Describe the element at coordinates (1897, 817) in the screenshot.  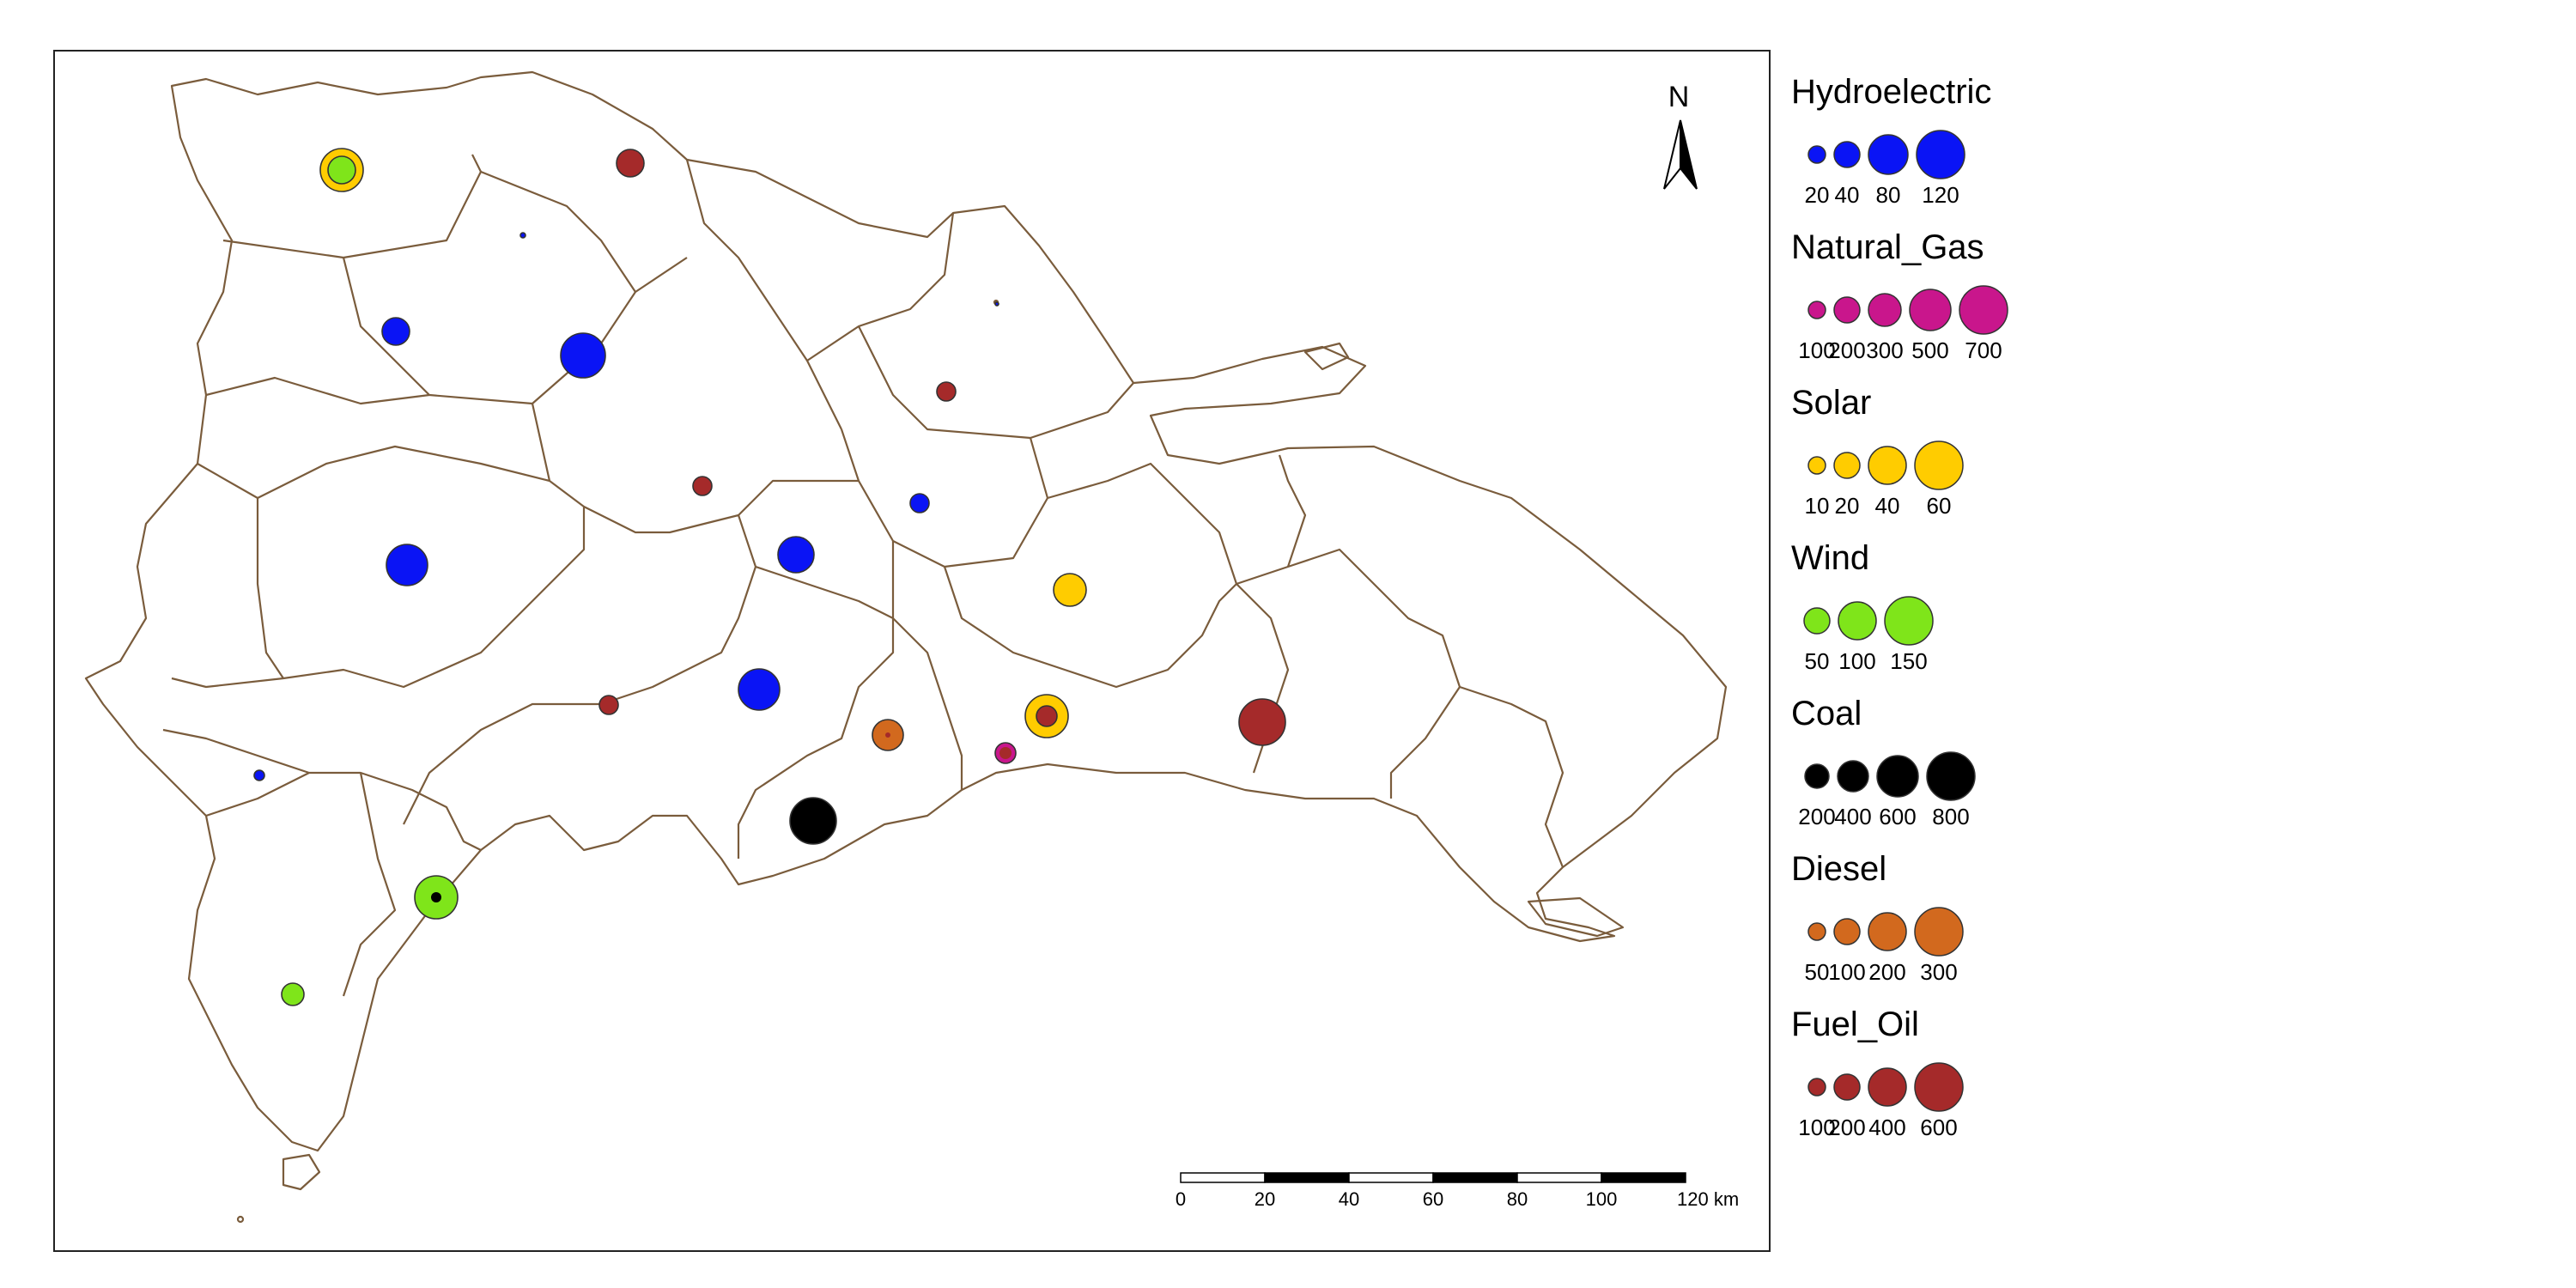
I see `legend-label: 600` at that location.